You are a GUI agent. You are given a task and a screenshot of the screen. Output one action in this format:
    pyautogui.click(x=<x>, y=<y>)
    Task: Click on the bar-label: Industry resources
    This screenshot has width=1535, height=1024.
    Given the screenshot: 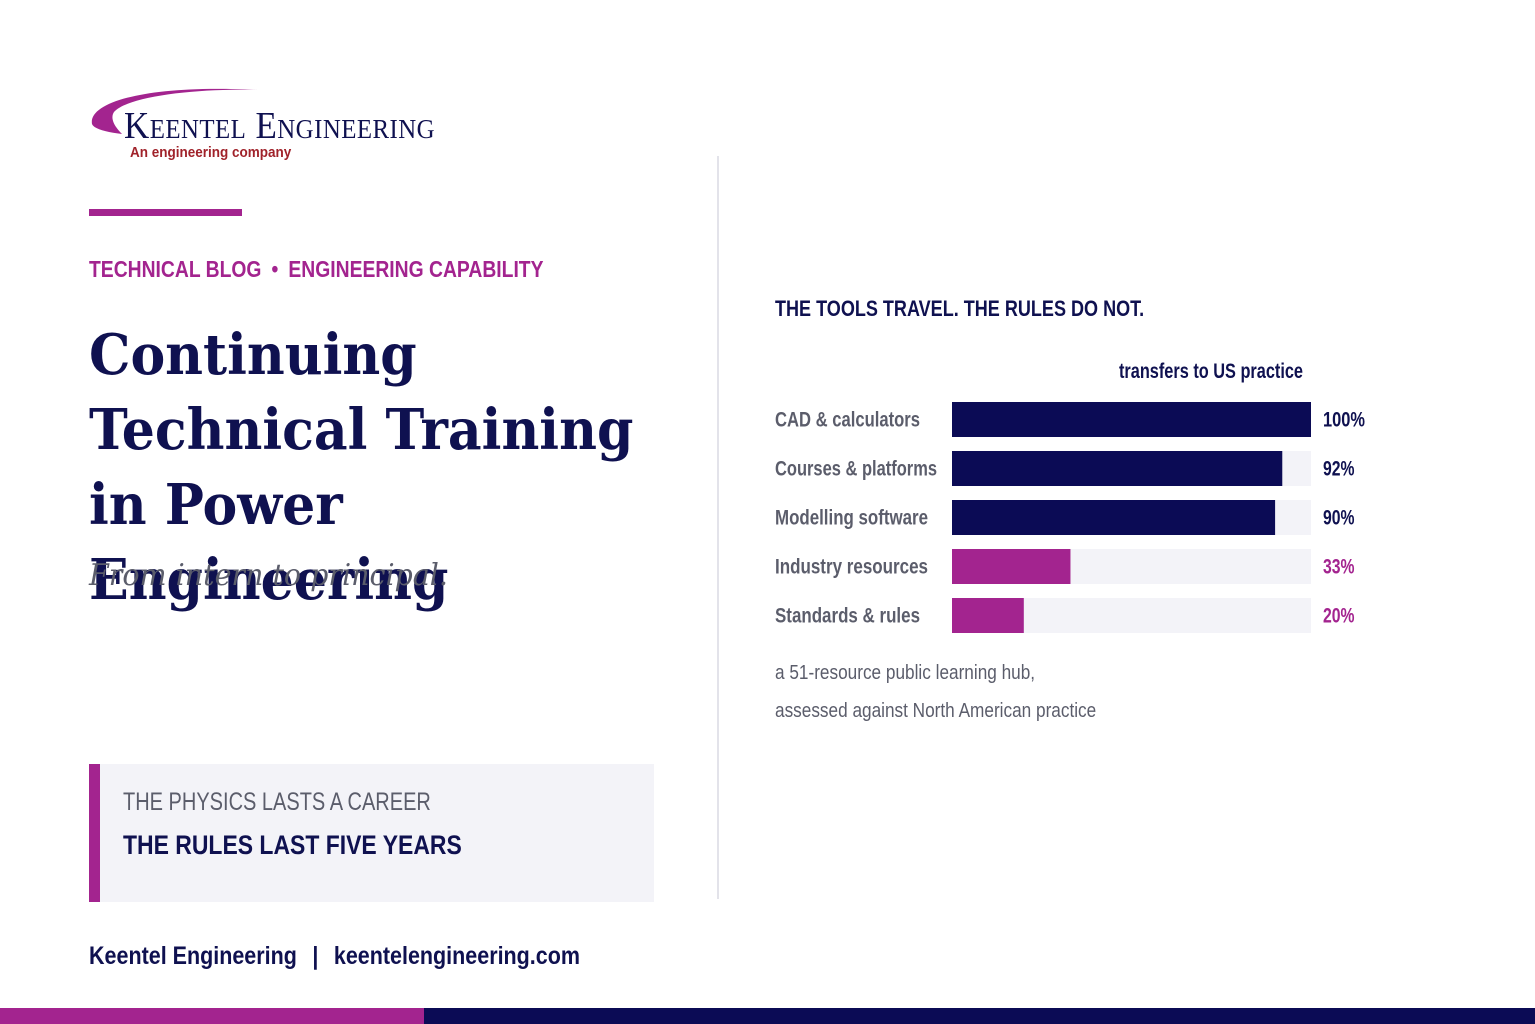 What is the action you would take?
    pyautogui.click(x=851, y=567)
    